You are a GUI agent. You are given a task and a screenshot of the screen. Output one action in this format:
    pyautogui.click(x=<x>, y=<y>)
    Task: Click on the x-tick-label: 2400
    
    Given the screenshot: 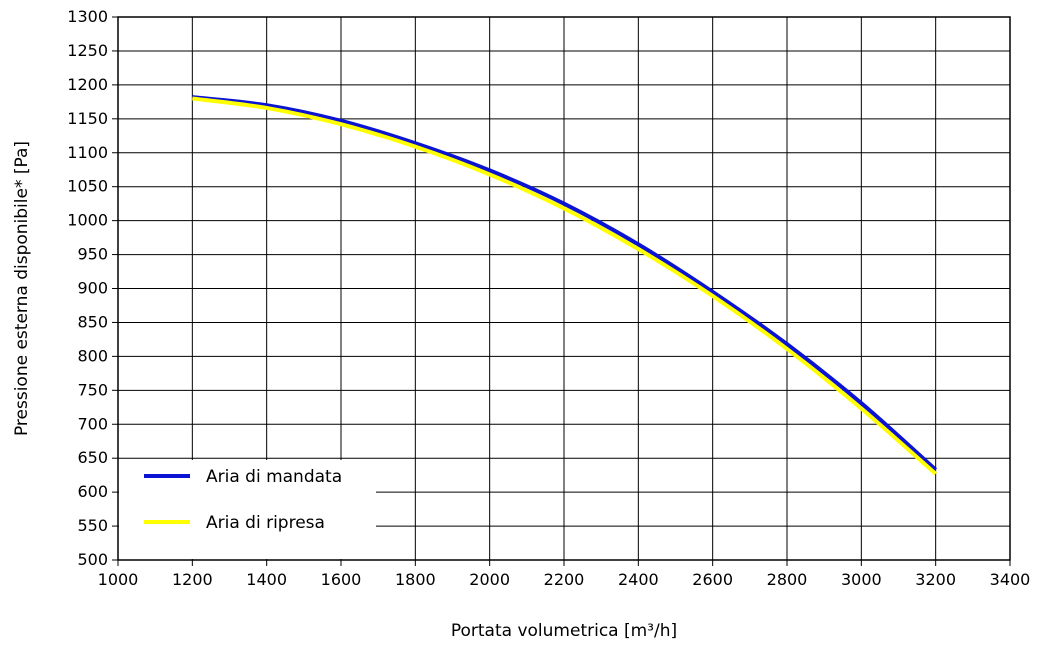 What is the action you would take?
    pyautogui.click(x=638, y=579)
    